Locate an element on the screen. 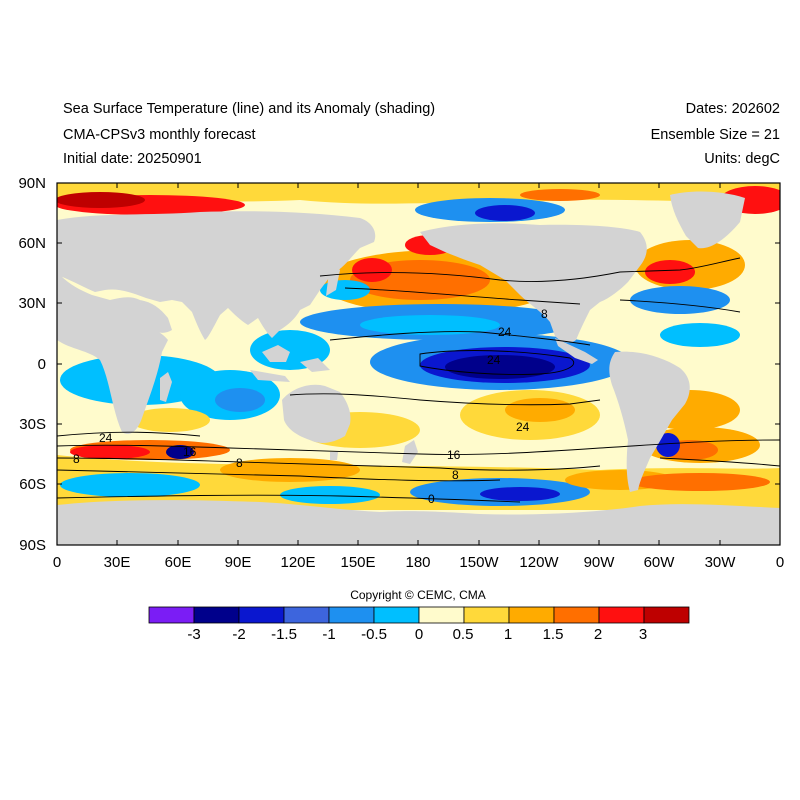 Image resolution: width=800 pixels, height=800 pixels. ensemble-size: Ensemble Size = 21 is located at coordinates (715, 135).